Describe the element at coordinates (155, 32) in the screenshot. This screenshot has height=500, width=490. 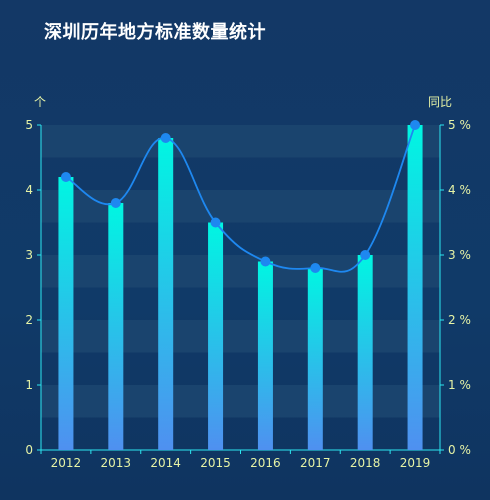
I see `chart-title: 深圳历年地方标准数量统计` at that location.